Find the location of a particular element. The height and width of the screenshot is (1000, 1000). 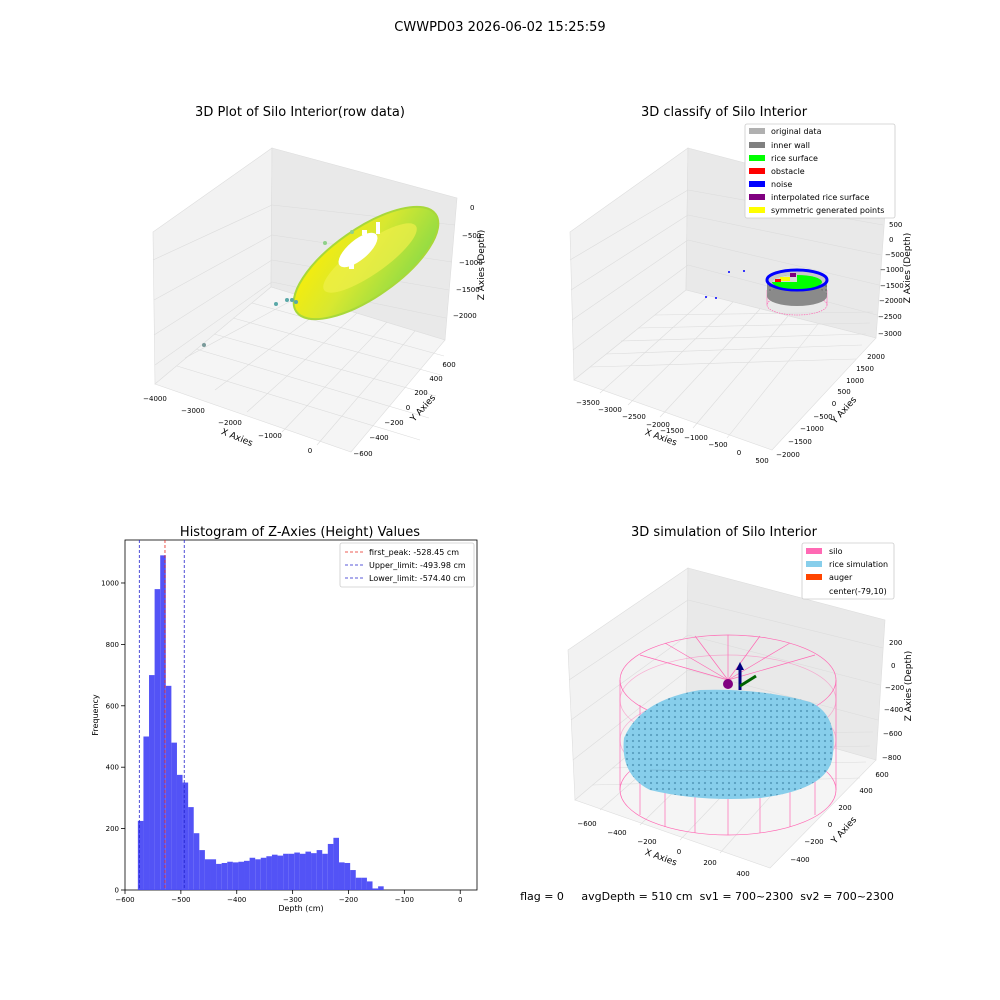

classify-3d-points is located at coordinates (767, 292).